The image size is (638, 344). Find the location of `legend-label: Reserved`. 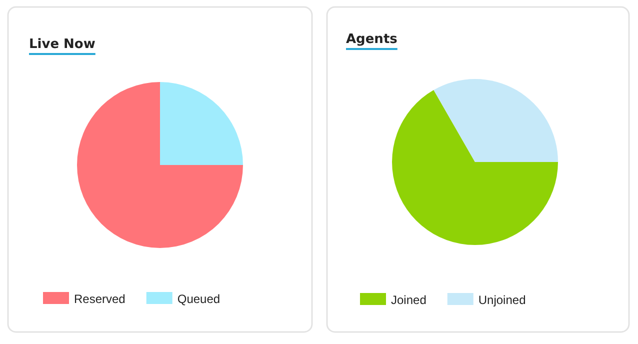

legend-label: Reserved is located at coordinates (100, 299).